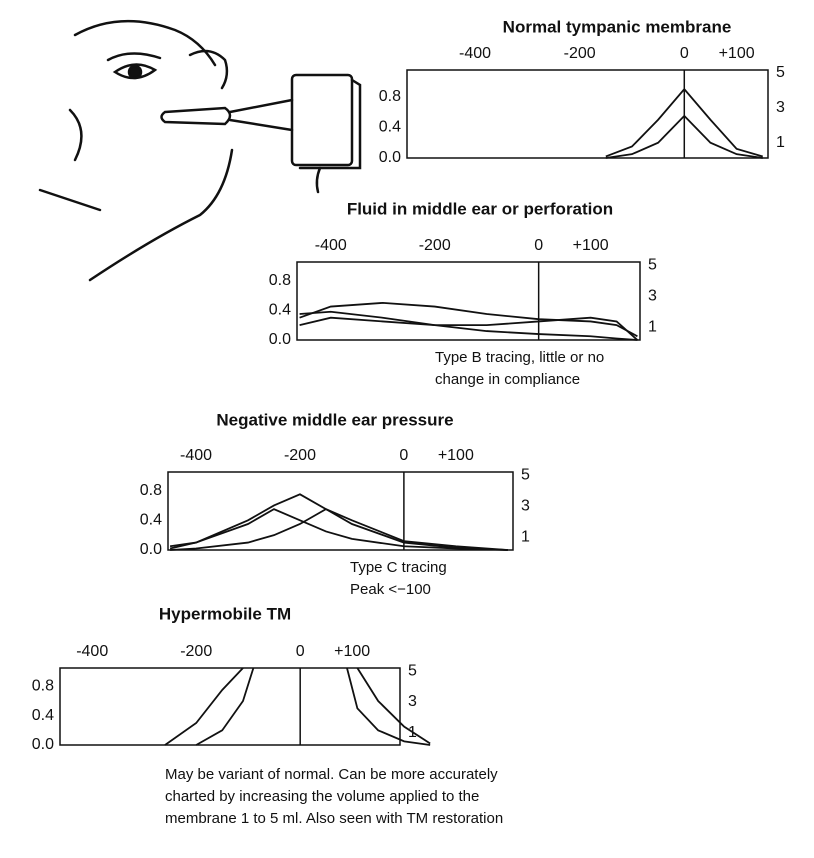  What do you see at coordinates (208, 69) in the screenshot?
I see `ear-top` at bounding box center [208, 69].